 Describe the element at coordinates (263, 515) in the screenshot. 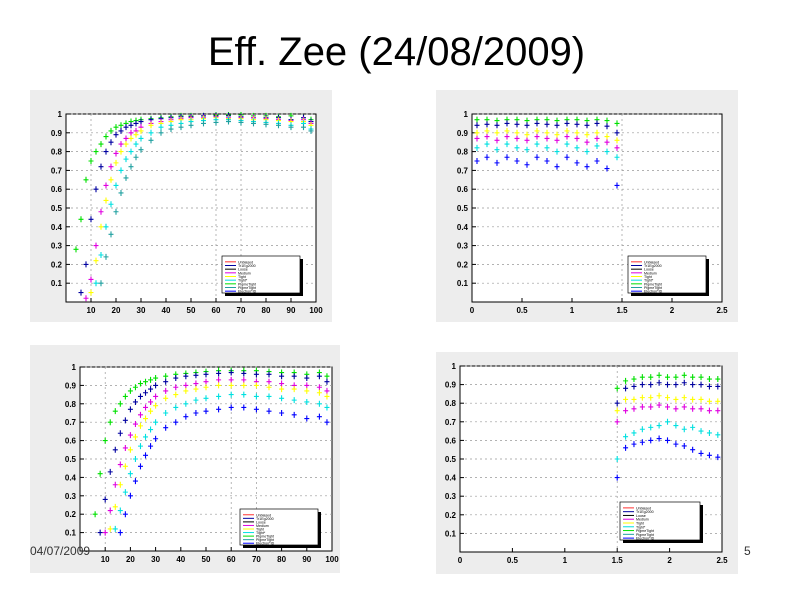

I see `legend-label: Unbiased` at that location.